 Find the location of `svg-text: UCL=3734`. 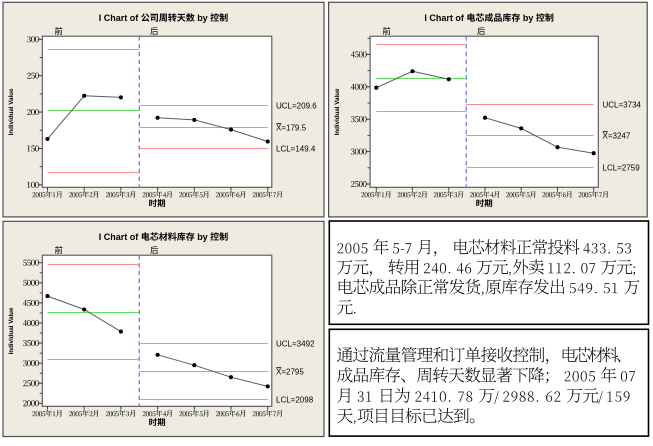

svg-text: UCL=3734 is located at coordinates (622, 104).